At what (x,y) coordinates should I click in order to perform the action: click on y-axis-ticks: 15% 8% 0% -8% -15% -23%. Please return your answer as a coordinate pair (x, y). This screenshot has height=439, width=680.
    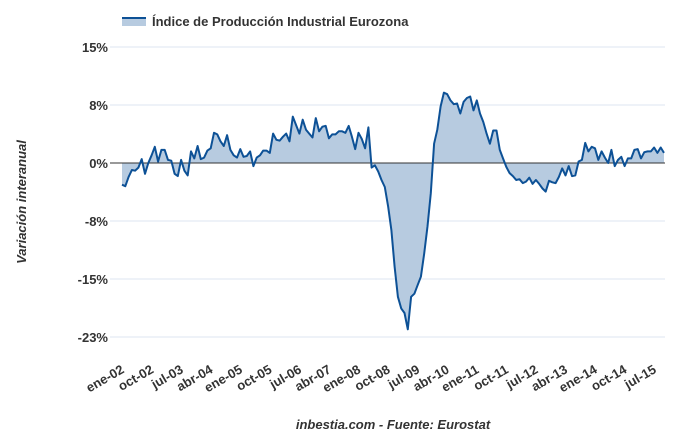
    Looking at the image, I should click on (93, 192).